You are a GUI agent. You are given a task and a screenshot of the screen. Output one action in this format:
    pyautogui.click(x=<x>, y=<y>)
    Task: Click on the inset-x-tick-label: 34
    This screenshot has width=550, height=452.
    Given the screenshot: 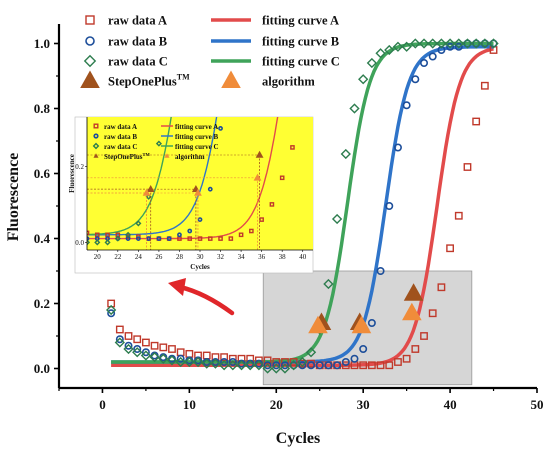 What is the action you would take?
    pyautogui.click(x=242, y=257)
    